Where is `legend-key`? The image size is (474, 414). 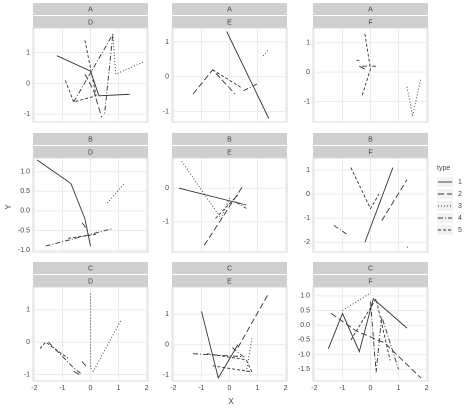 legend-key is located at coordinates (445, 194).